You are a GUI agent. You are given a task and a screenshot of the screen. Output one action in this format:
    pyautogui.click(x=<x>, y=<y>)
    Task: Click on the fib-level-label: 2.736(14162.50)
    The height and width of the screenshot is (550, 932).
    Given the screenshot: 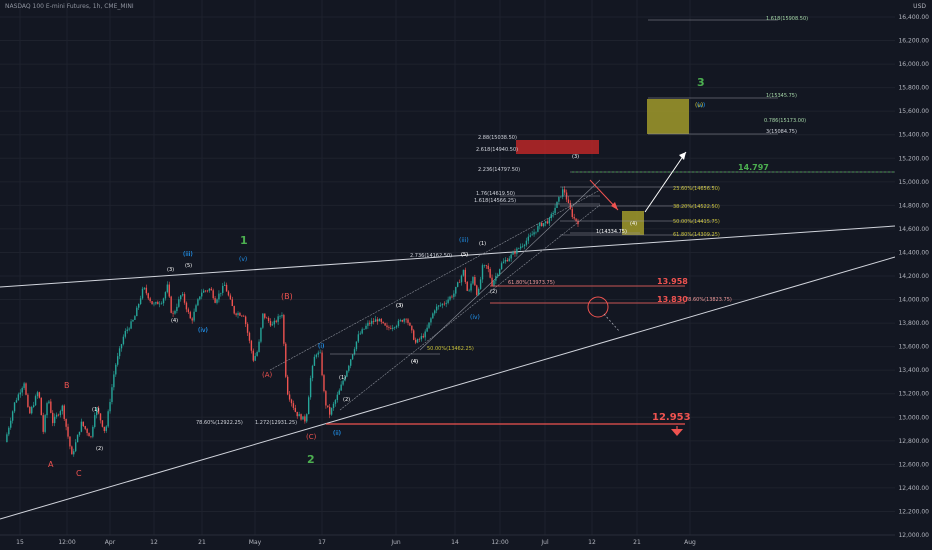 What is the action you would take?
    pyautogui.click(x=431, y=256)
    